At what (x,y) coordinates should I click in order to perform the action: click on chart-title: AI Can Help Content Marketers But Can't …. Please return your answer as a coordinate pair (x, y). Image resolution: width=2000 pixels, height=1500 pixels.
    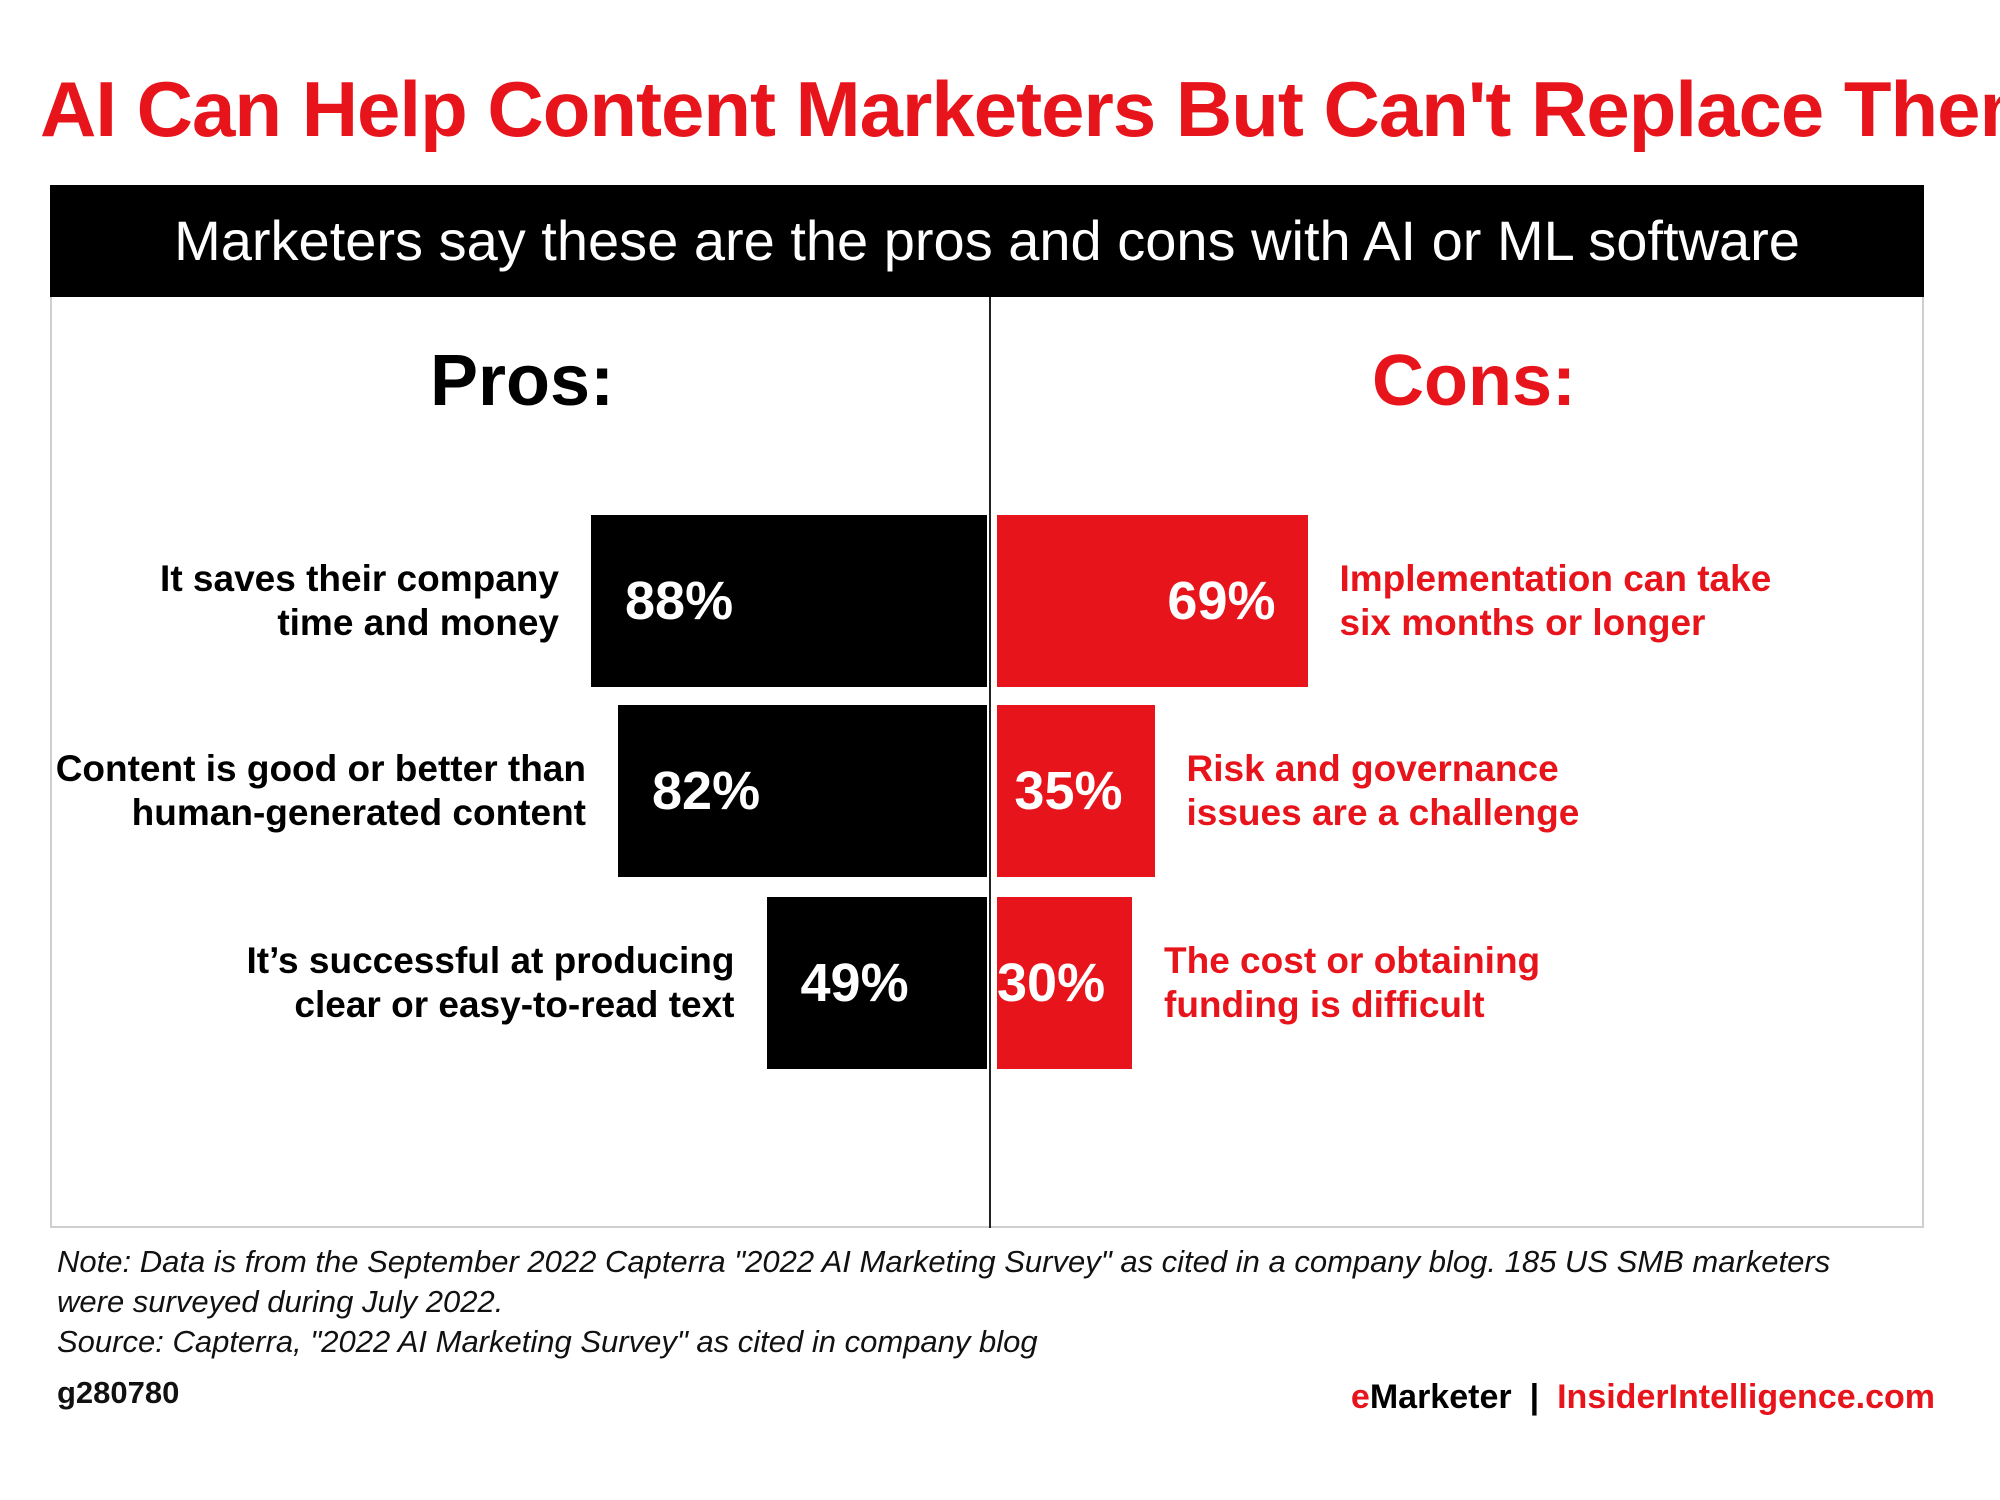
    Looking at the image, I should click on (1020, 109).